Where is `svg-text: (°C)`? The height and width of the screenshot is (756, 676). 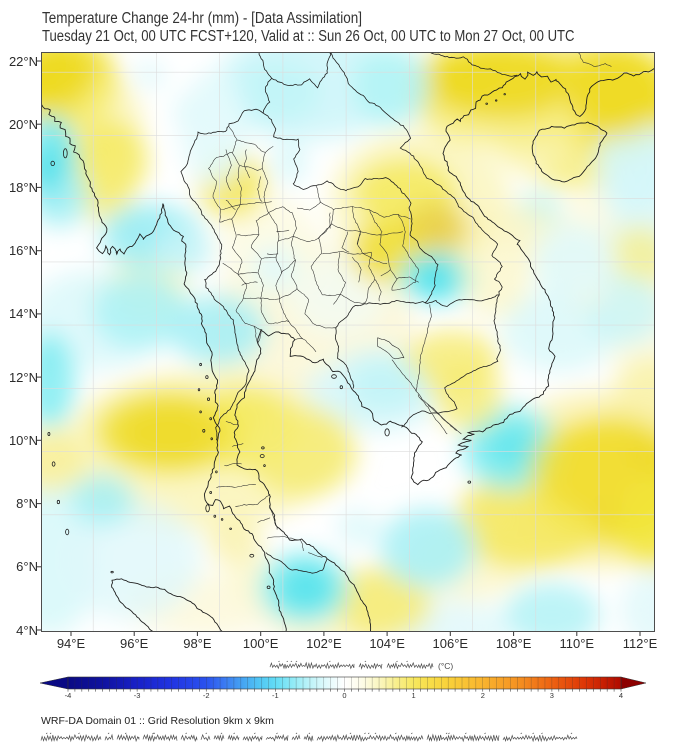 svg-text: (°C) is located at coordinates (445, 666).